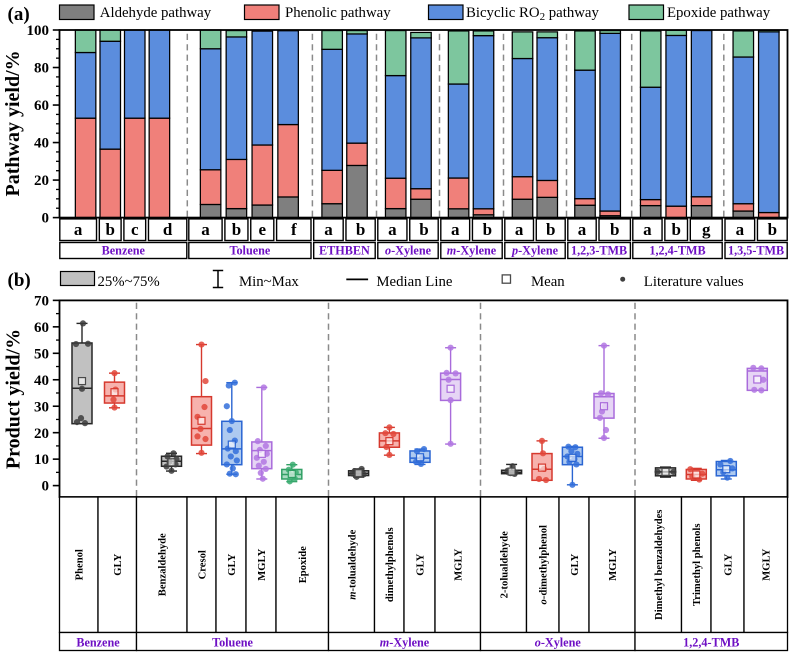 The width and height of the screenshot is (800, 666). What do you see at coordinates (38, 31) in the screenshot?
I see `svg-text: 100` at bounding box center [38, 31].